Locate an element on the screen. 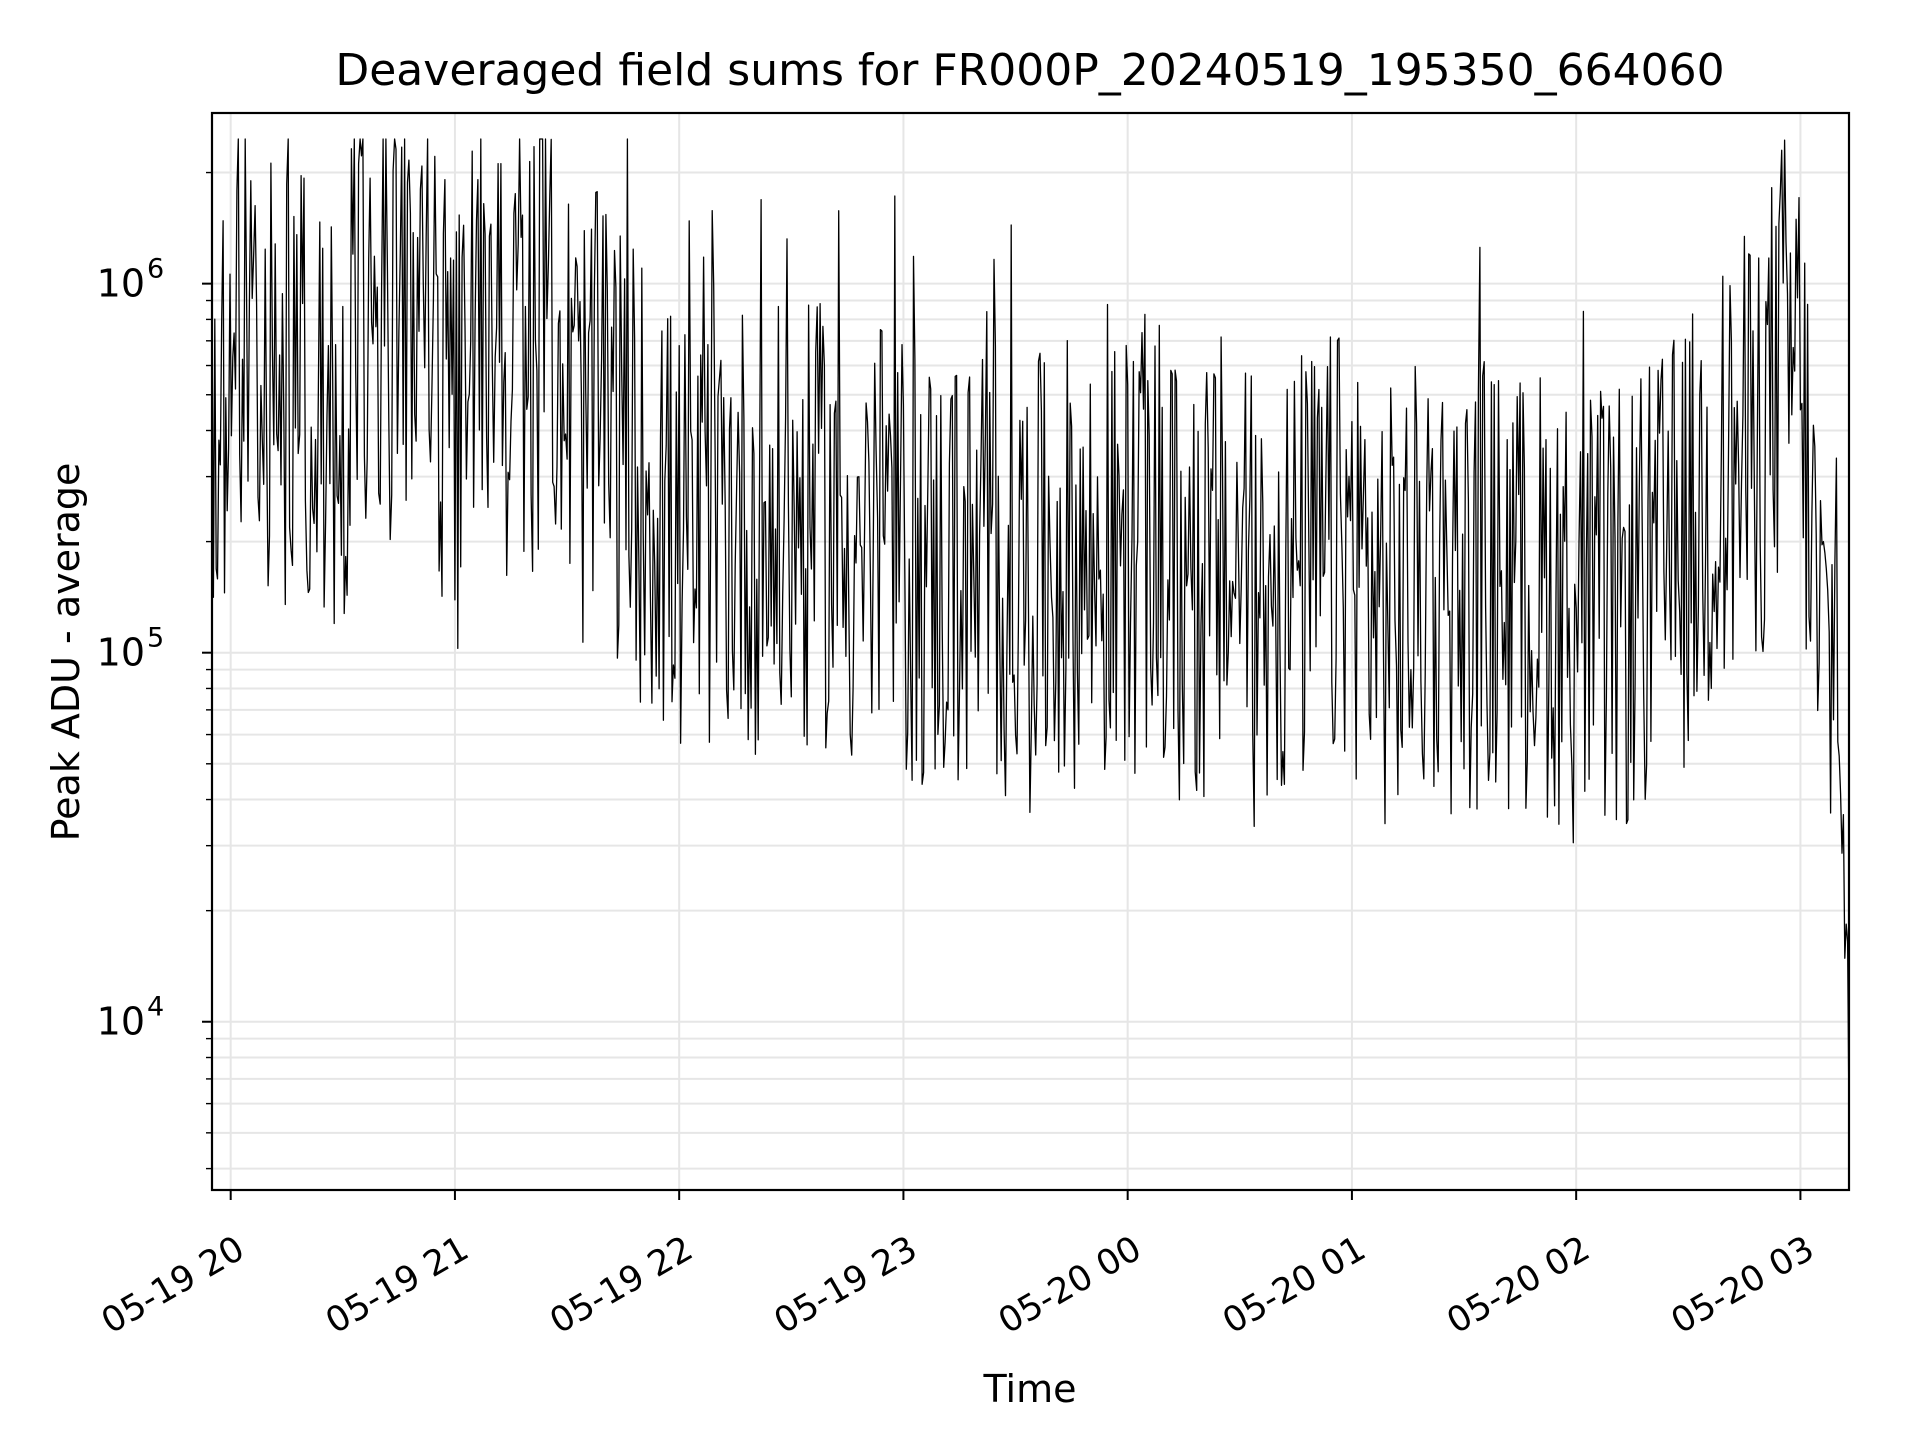 This screenshot has width=1920, height=1440. y-tick-exponent: 6 is located at coordinates (155, 269).